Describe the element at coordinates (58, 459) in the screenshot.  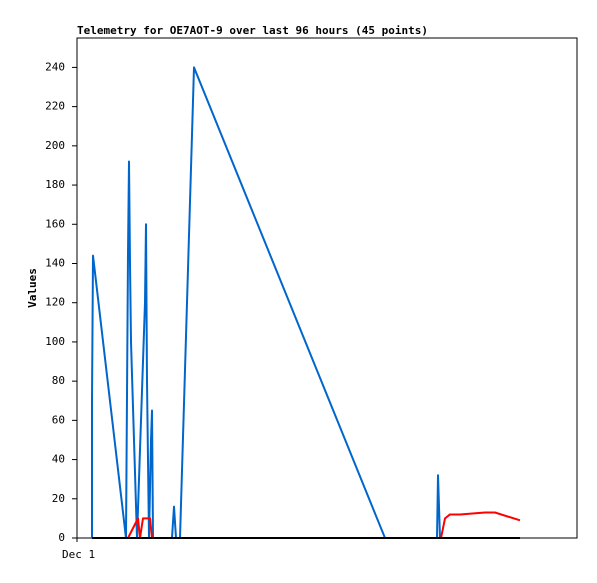
I see `y-tick-label: 40` at that location.